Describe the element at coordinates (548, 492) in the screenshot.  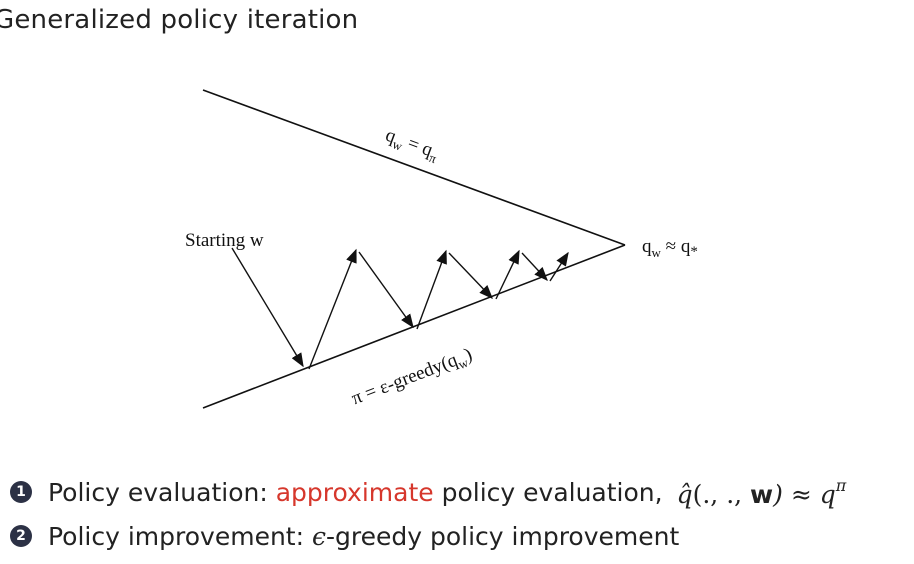
I see `bullet-1-suffix: policy evaluation,` at that location.